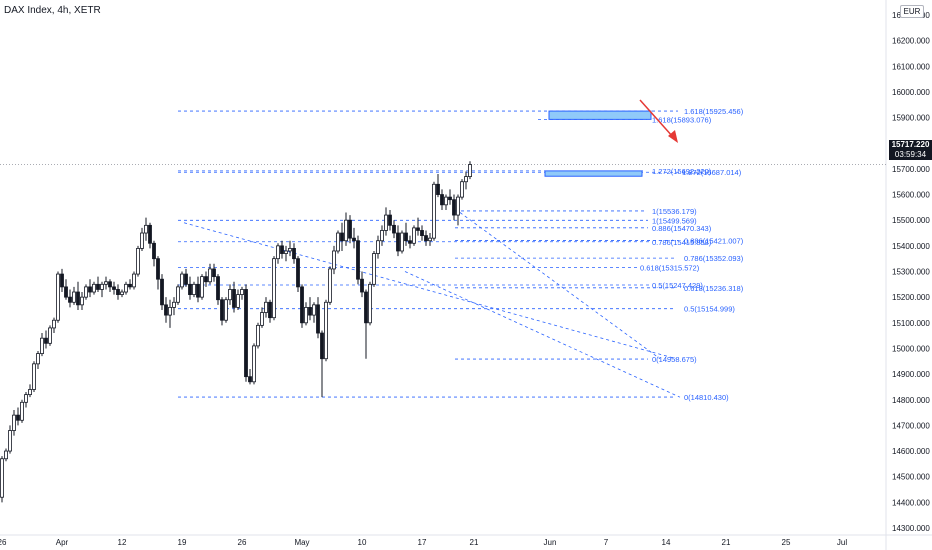  Describe the element at coordinates (911, 348) in the screenshot. I see `price-axis-tick: 15000.000` at that location.